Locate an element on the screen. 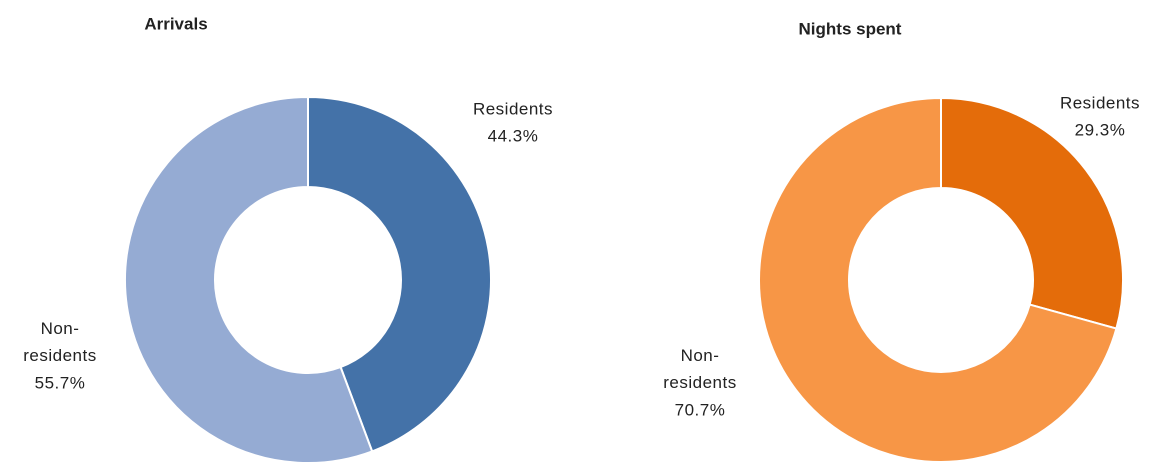 Image resolution: width=1157 pixels, height=463 pixels. slice-value-label: 70.7% is located at coordinates (700, 409).